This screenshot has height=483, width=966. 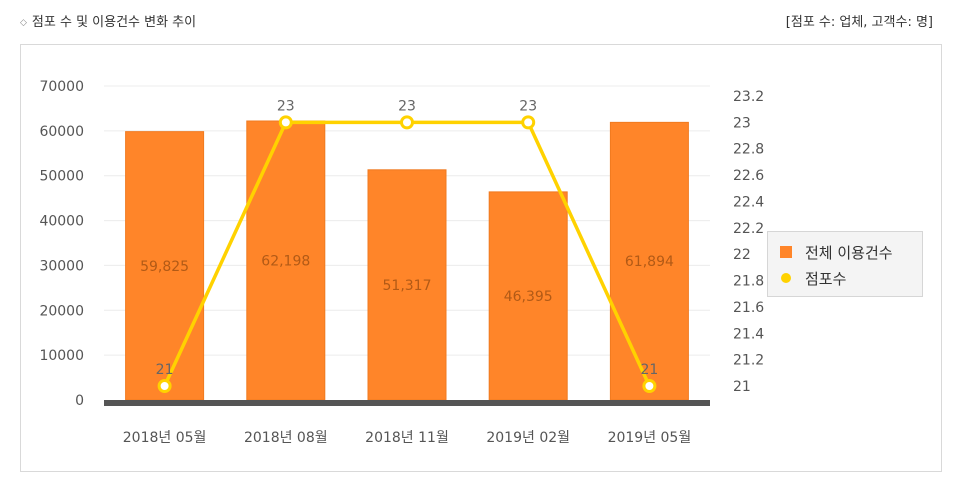 I want to click on right-axis-tick-label: 22, so click(x=742, y=255).